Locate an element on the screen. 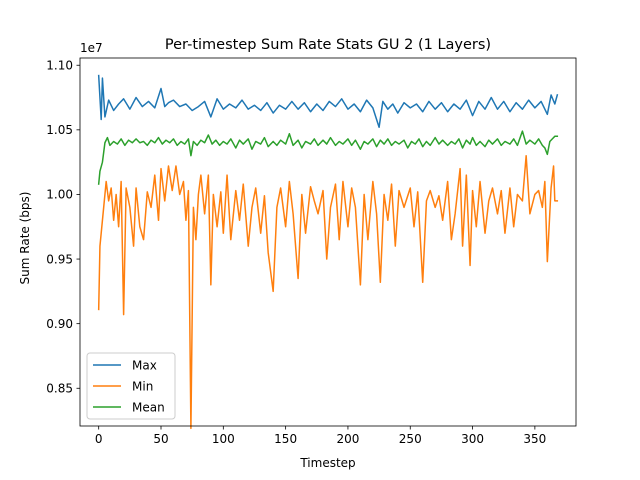 The height and width of the screenshot is (480, 640). legend-box is located at coordinates (131, 386).